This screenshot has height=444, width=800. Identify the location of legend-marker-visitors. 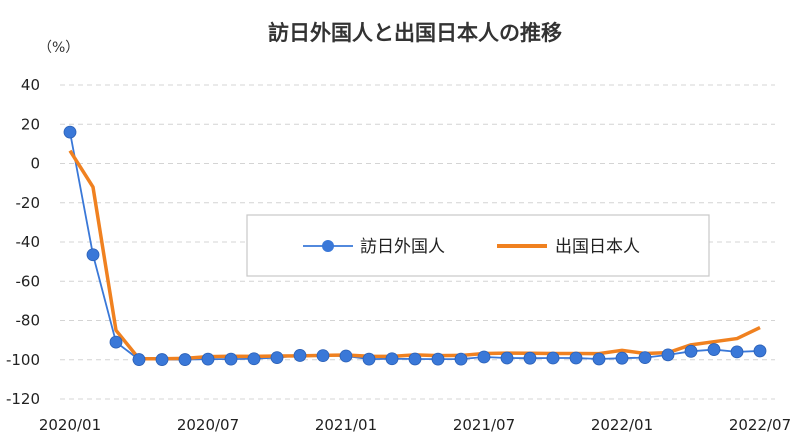
(328, 246).